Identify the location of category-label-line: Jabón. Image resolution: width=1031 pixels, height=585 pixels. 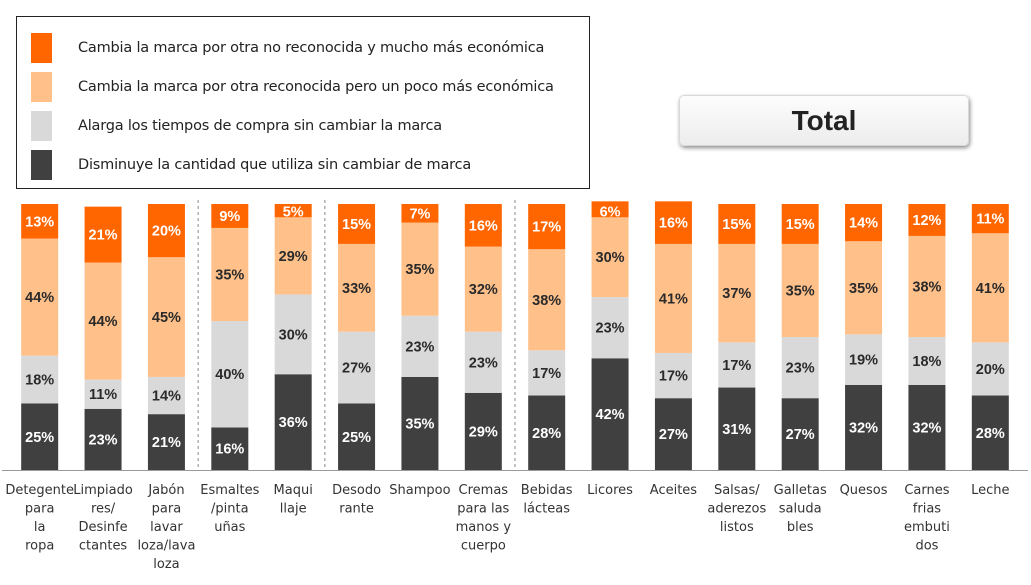
(165, 490).